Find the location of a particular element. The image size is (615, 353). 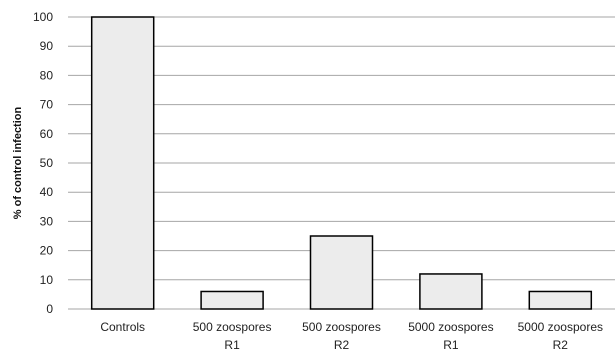

x-category-label: Controls is located at coordinates (122, 327).